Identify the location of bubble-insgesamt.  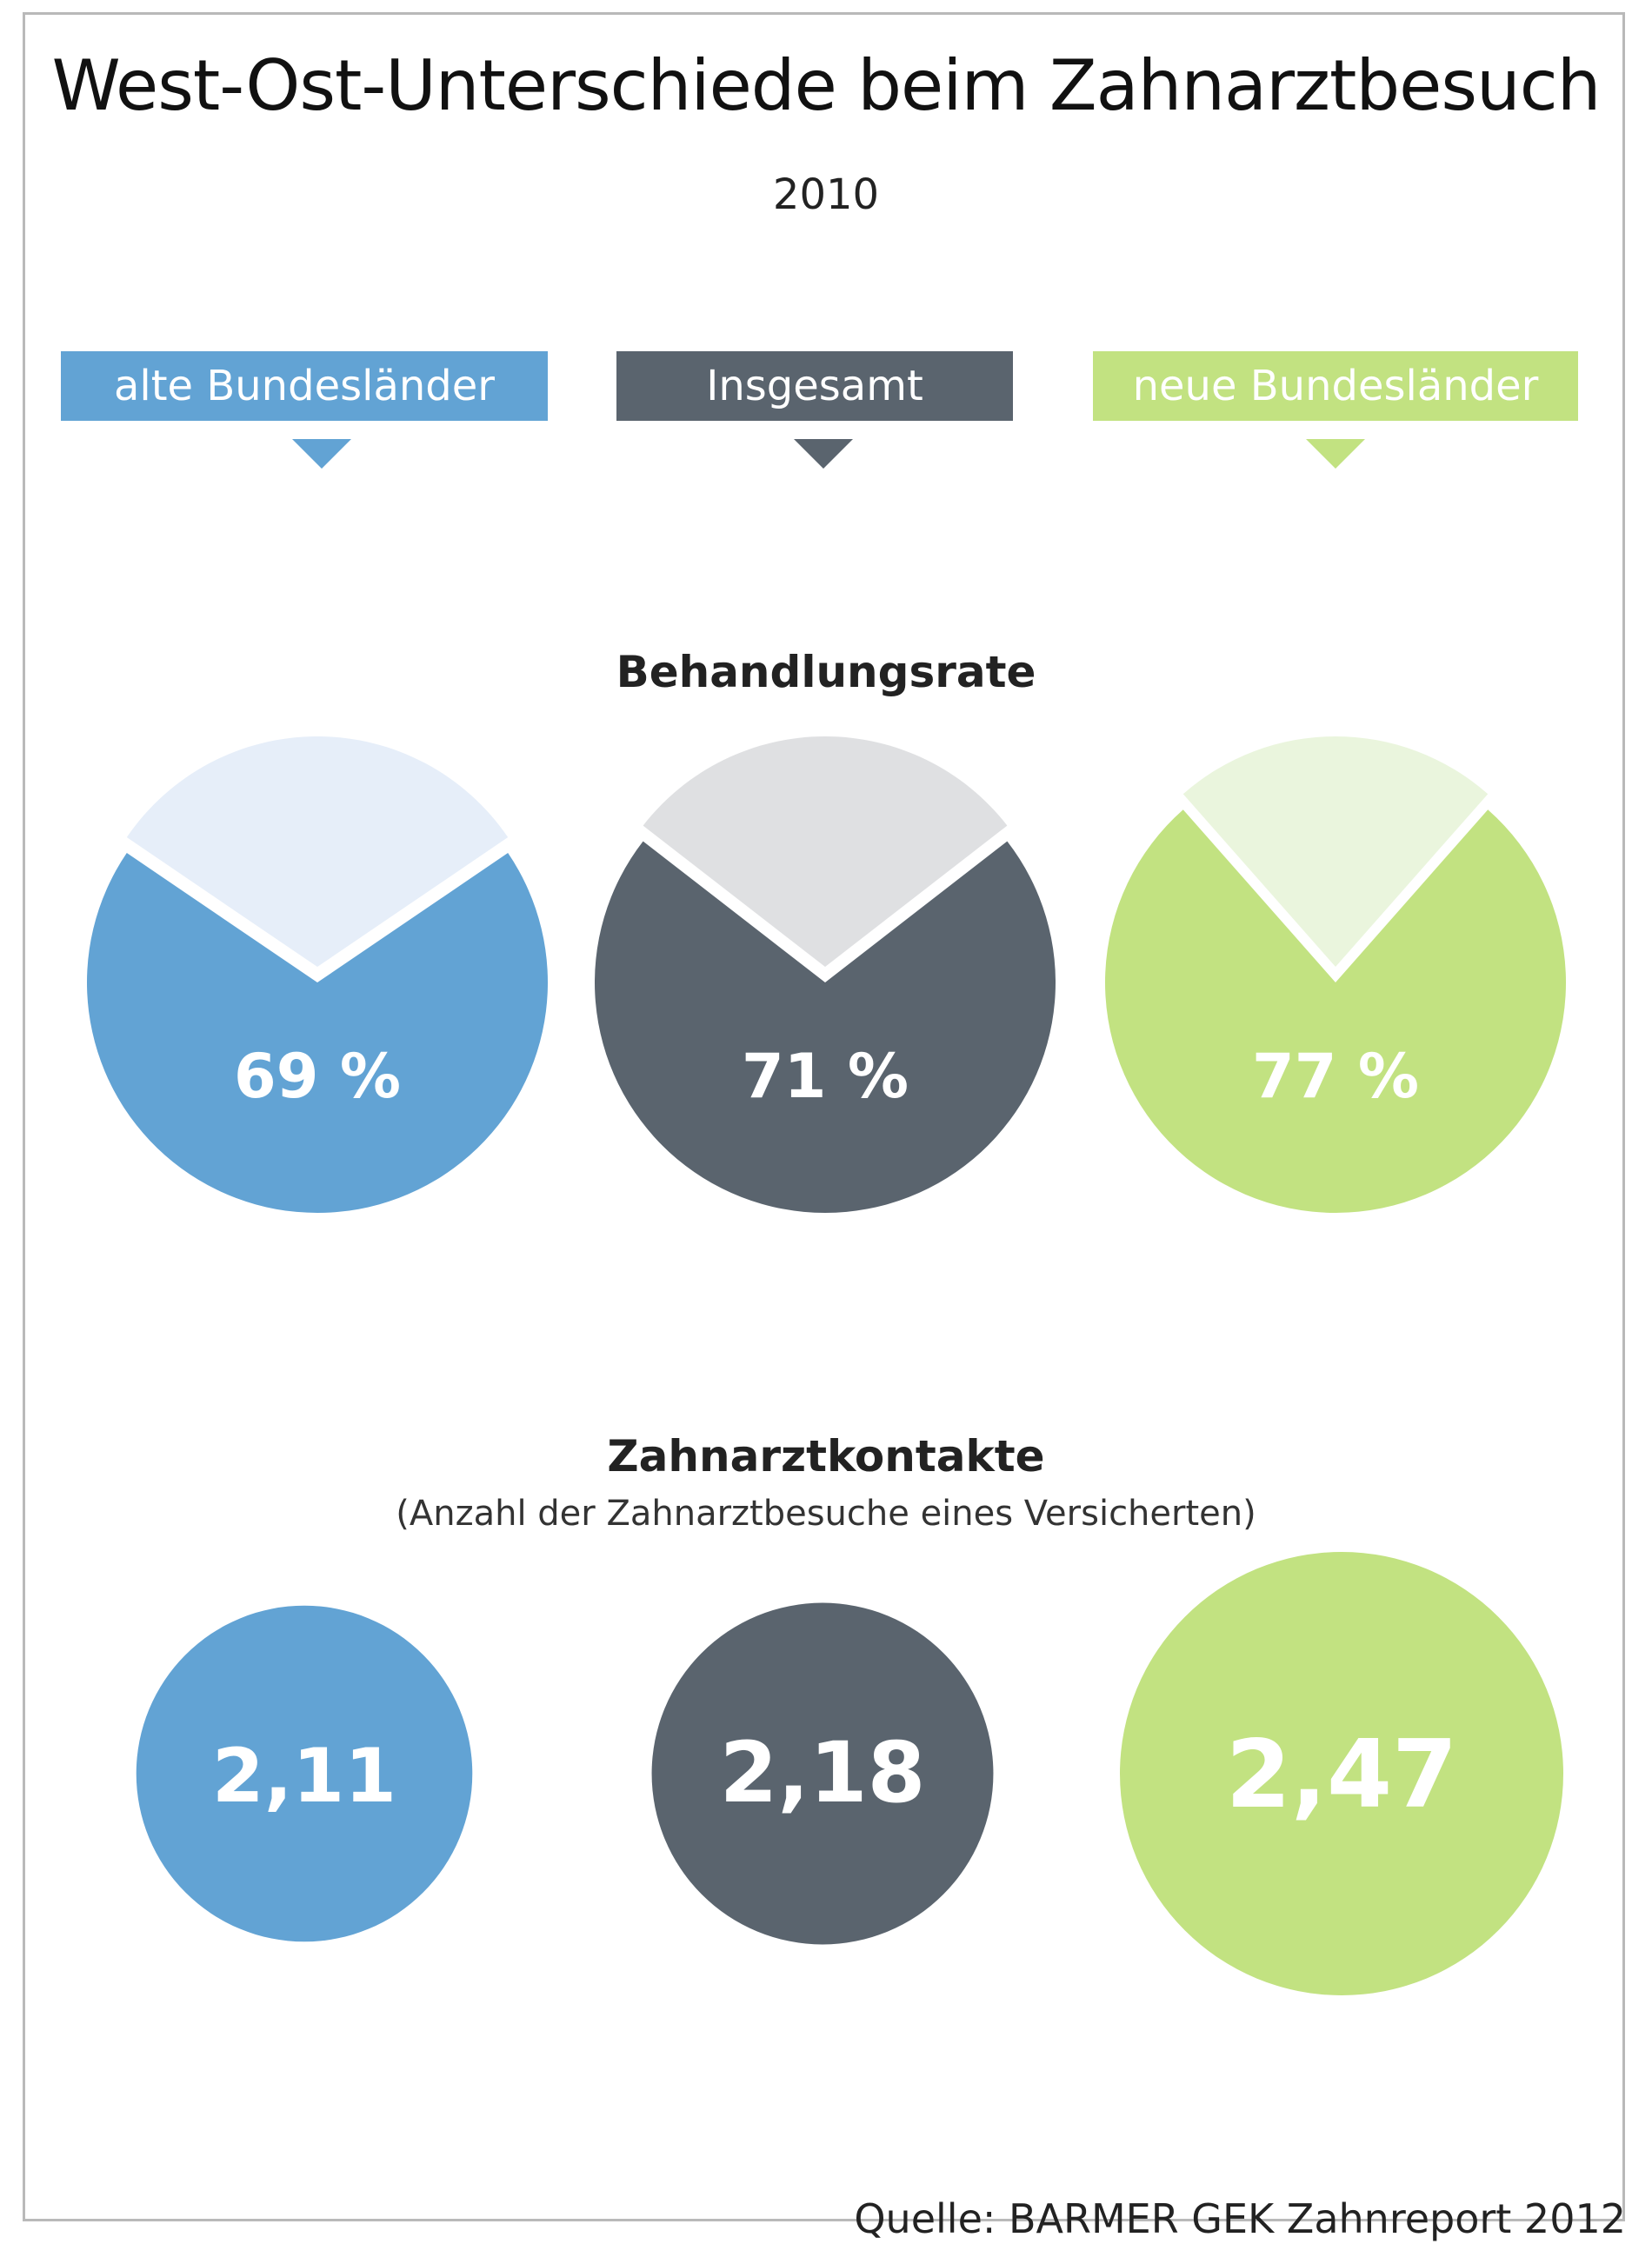
(822, 1773).